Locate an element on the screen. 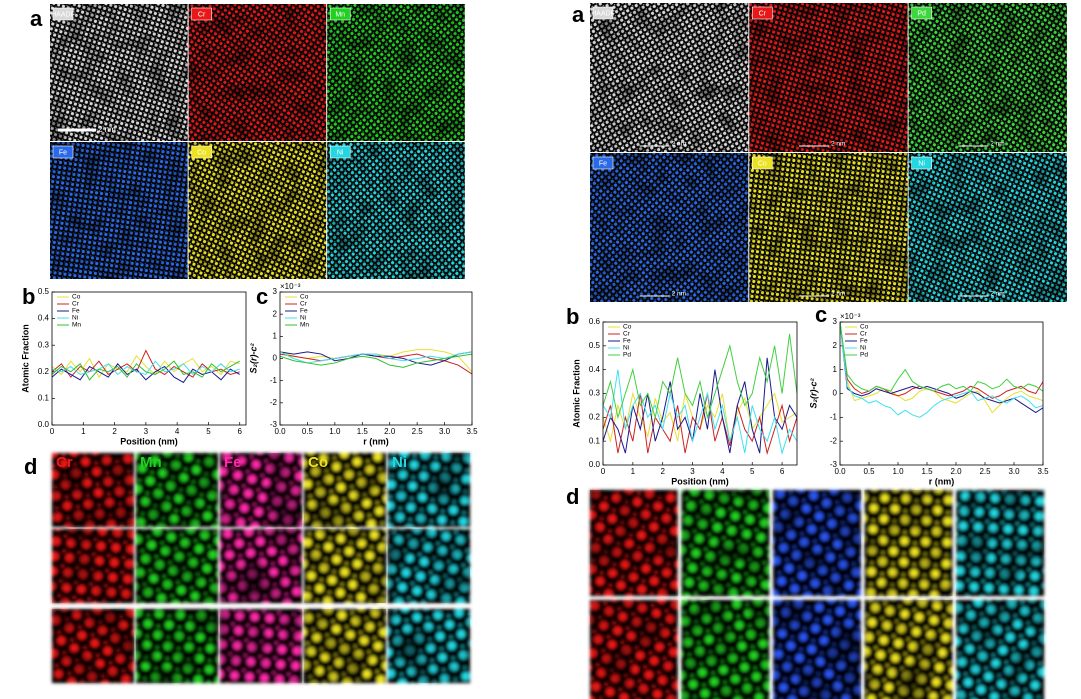 Image resolution: width=1081 pixels, height=699 pixels. y-tick-label: -2 is located at coordinates (834, 440).